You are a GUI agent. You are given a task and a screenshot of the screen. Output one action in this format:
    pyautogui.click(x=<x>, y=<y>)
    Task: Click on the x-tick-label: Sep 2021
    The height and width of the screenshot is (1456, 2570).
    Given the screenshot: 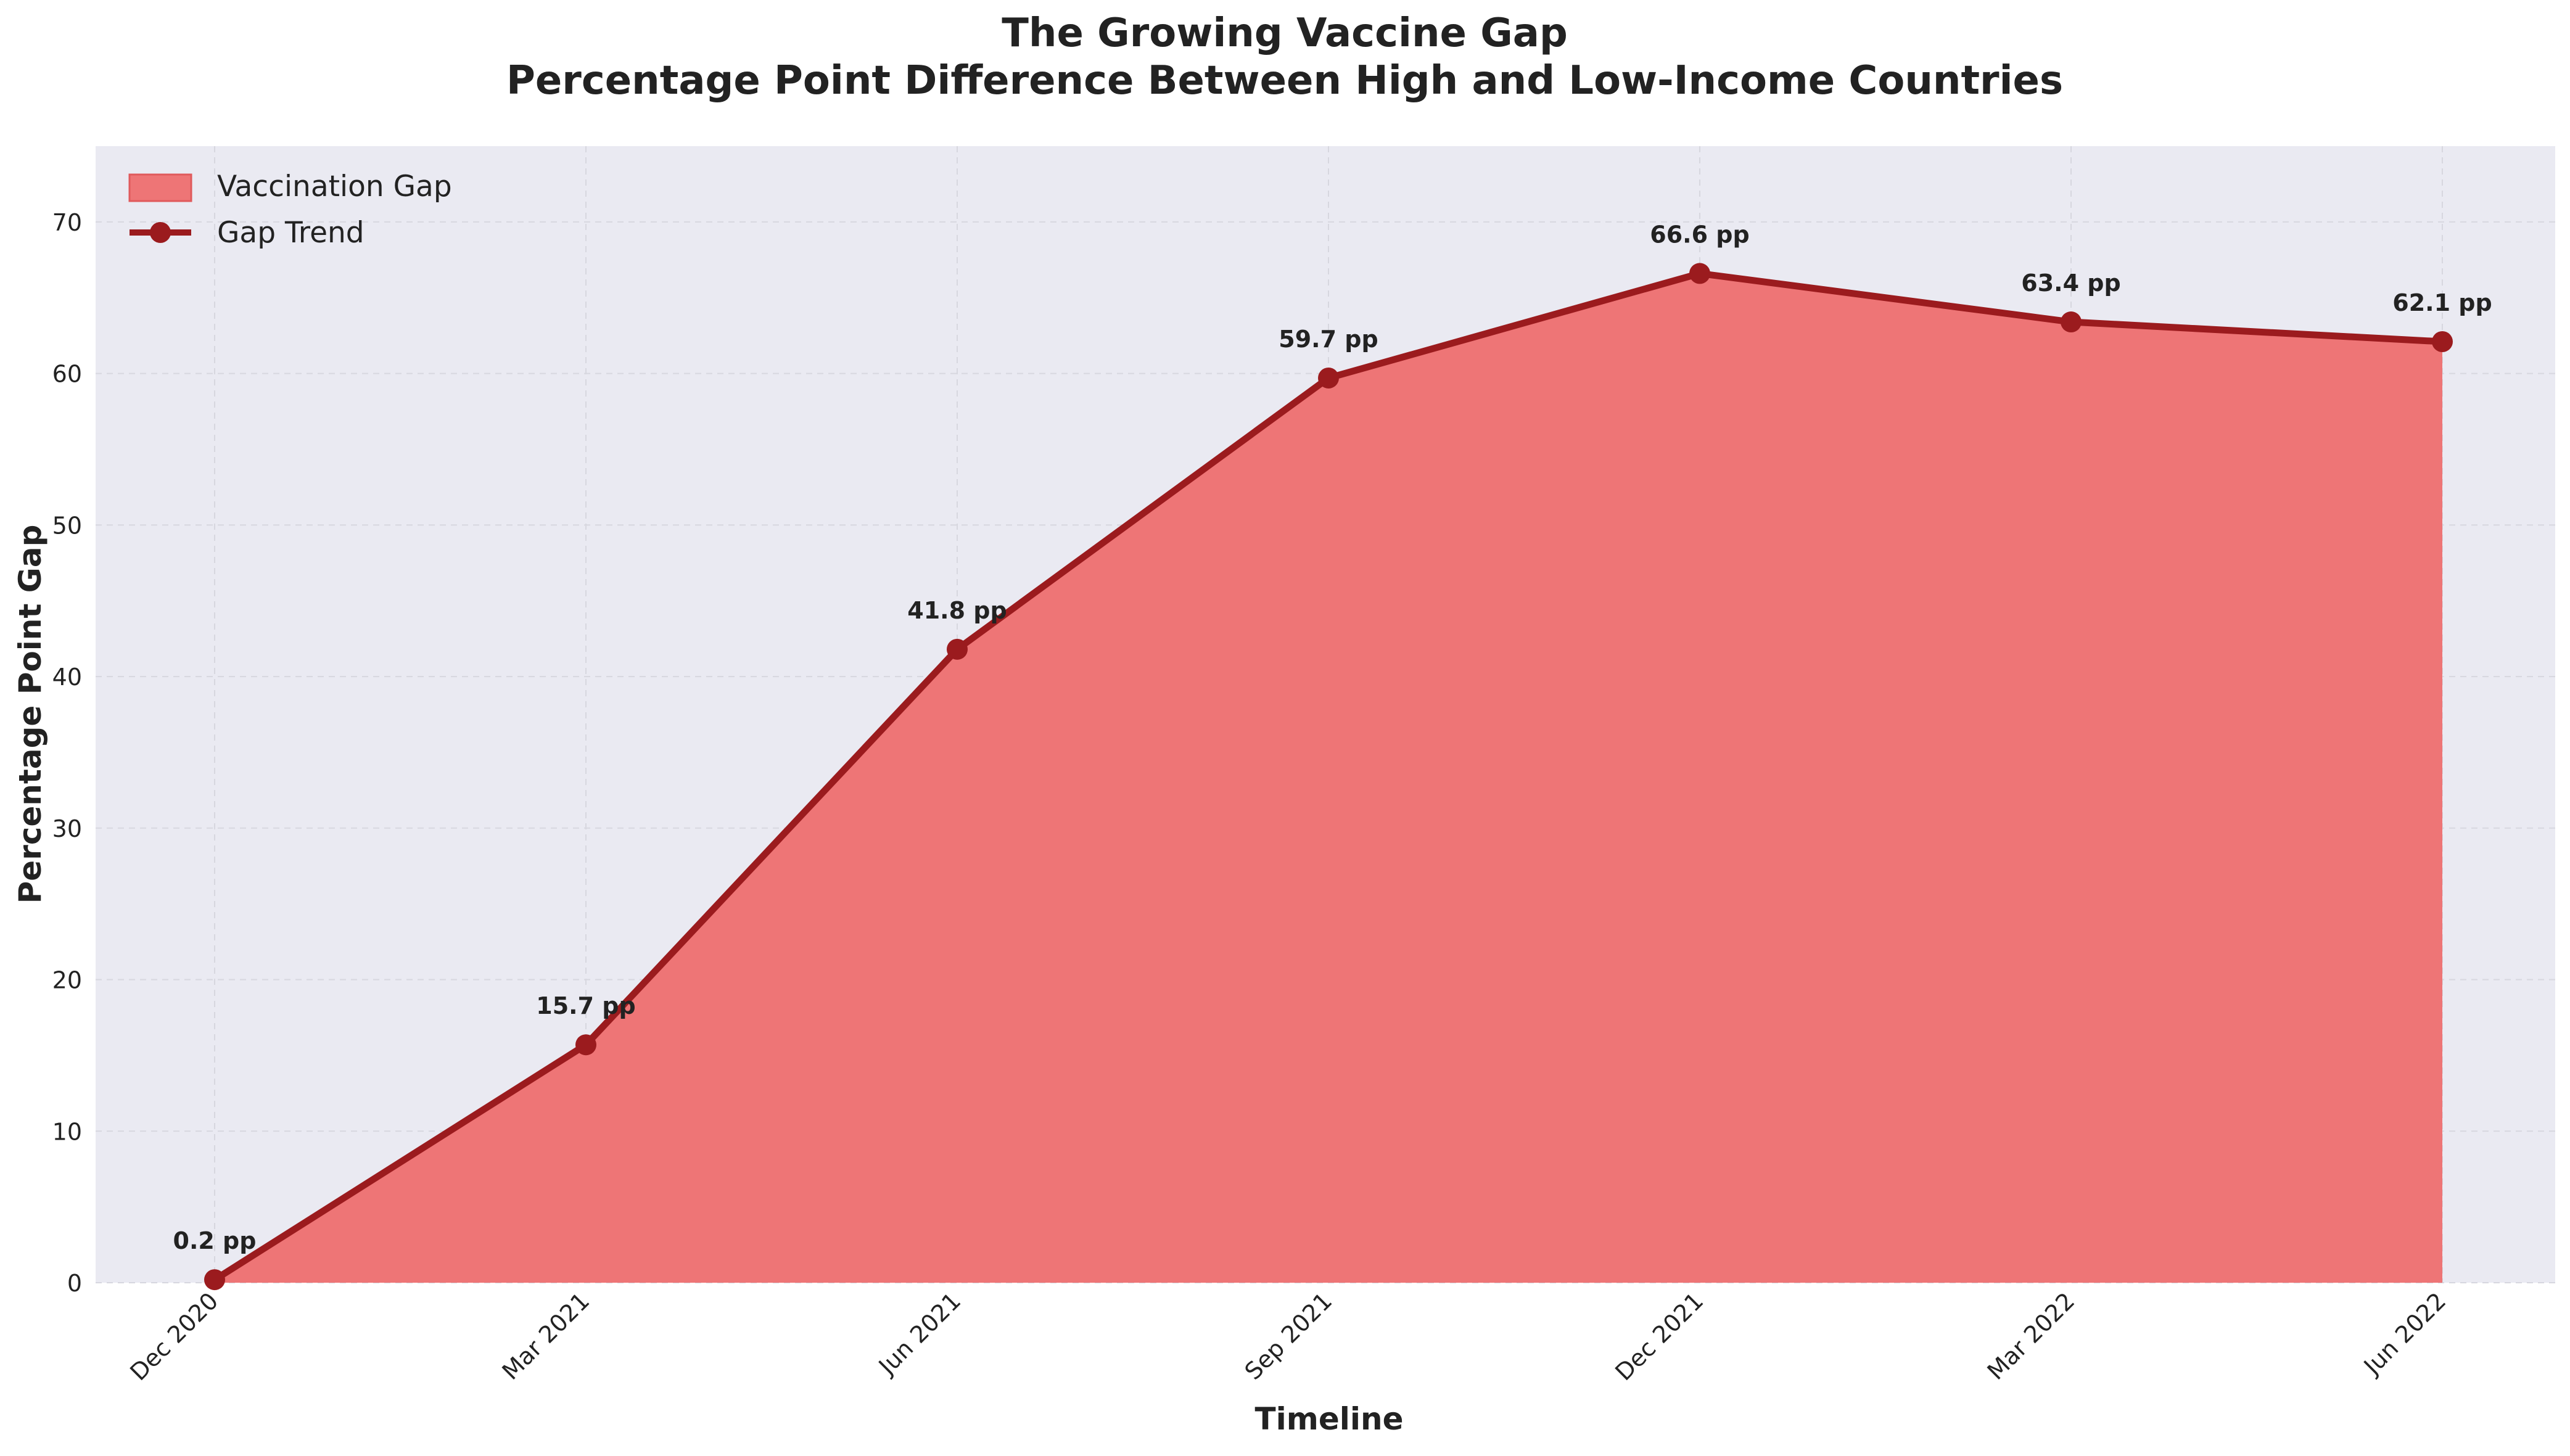 What is the action you would take?
    pyautogui.click(x=1289, y=1336)
    